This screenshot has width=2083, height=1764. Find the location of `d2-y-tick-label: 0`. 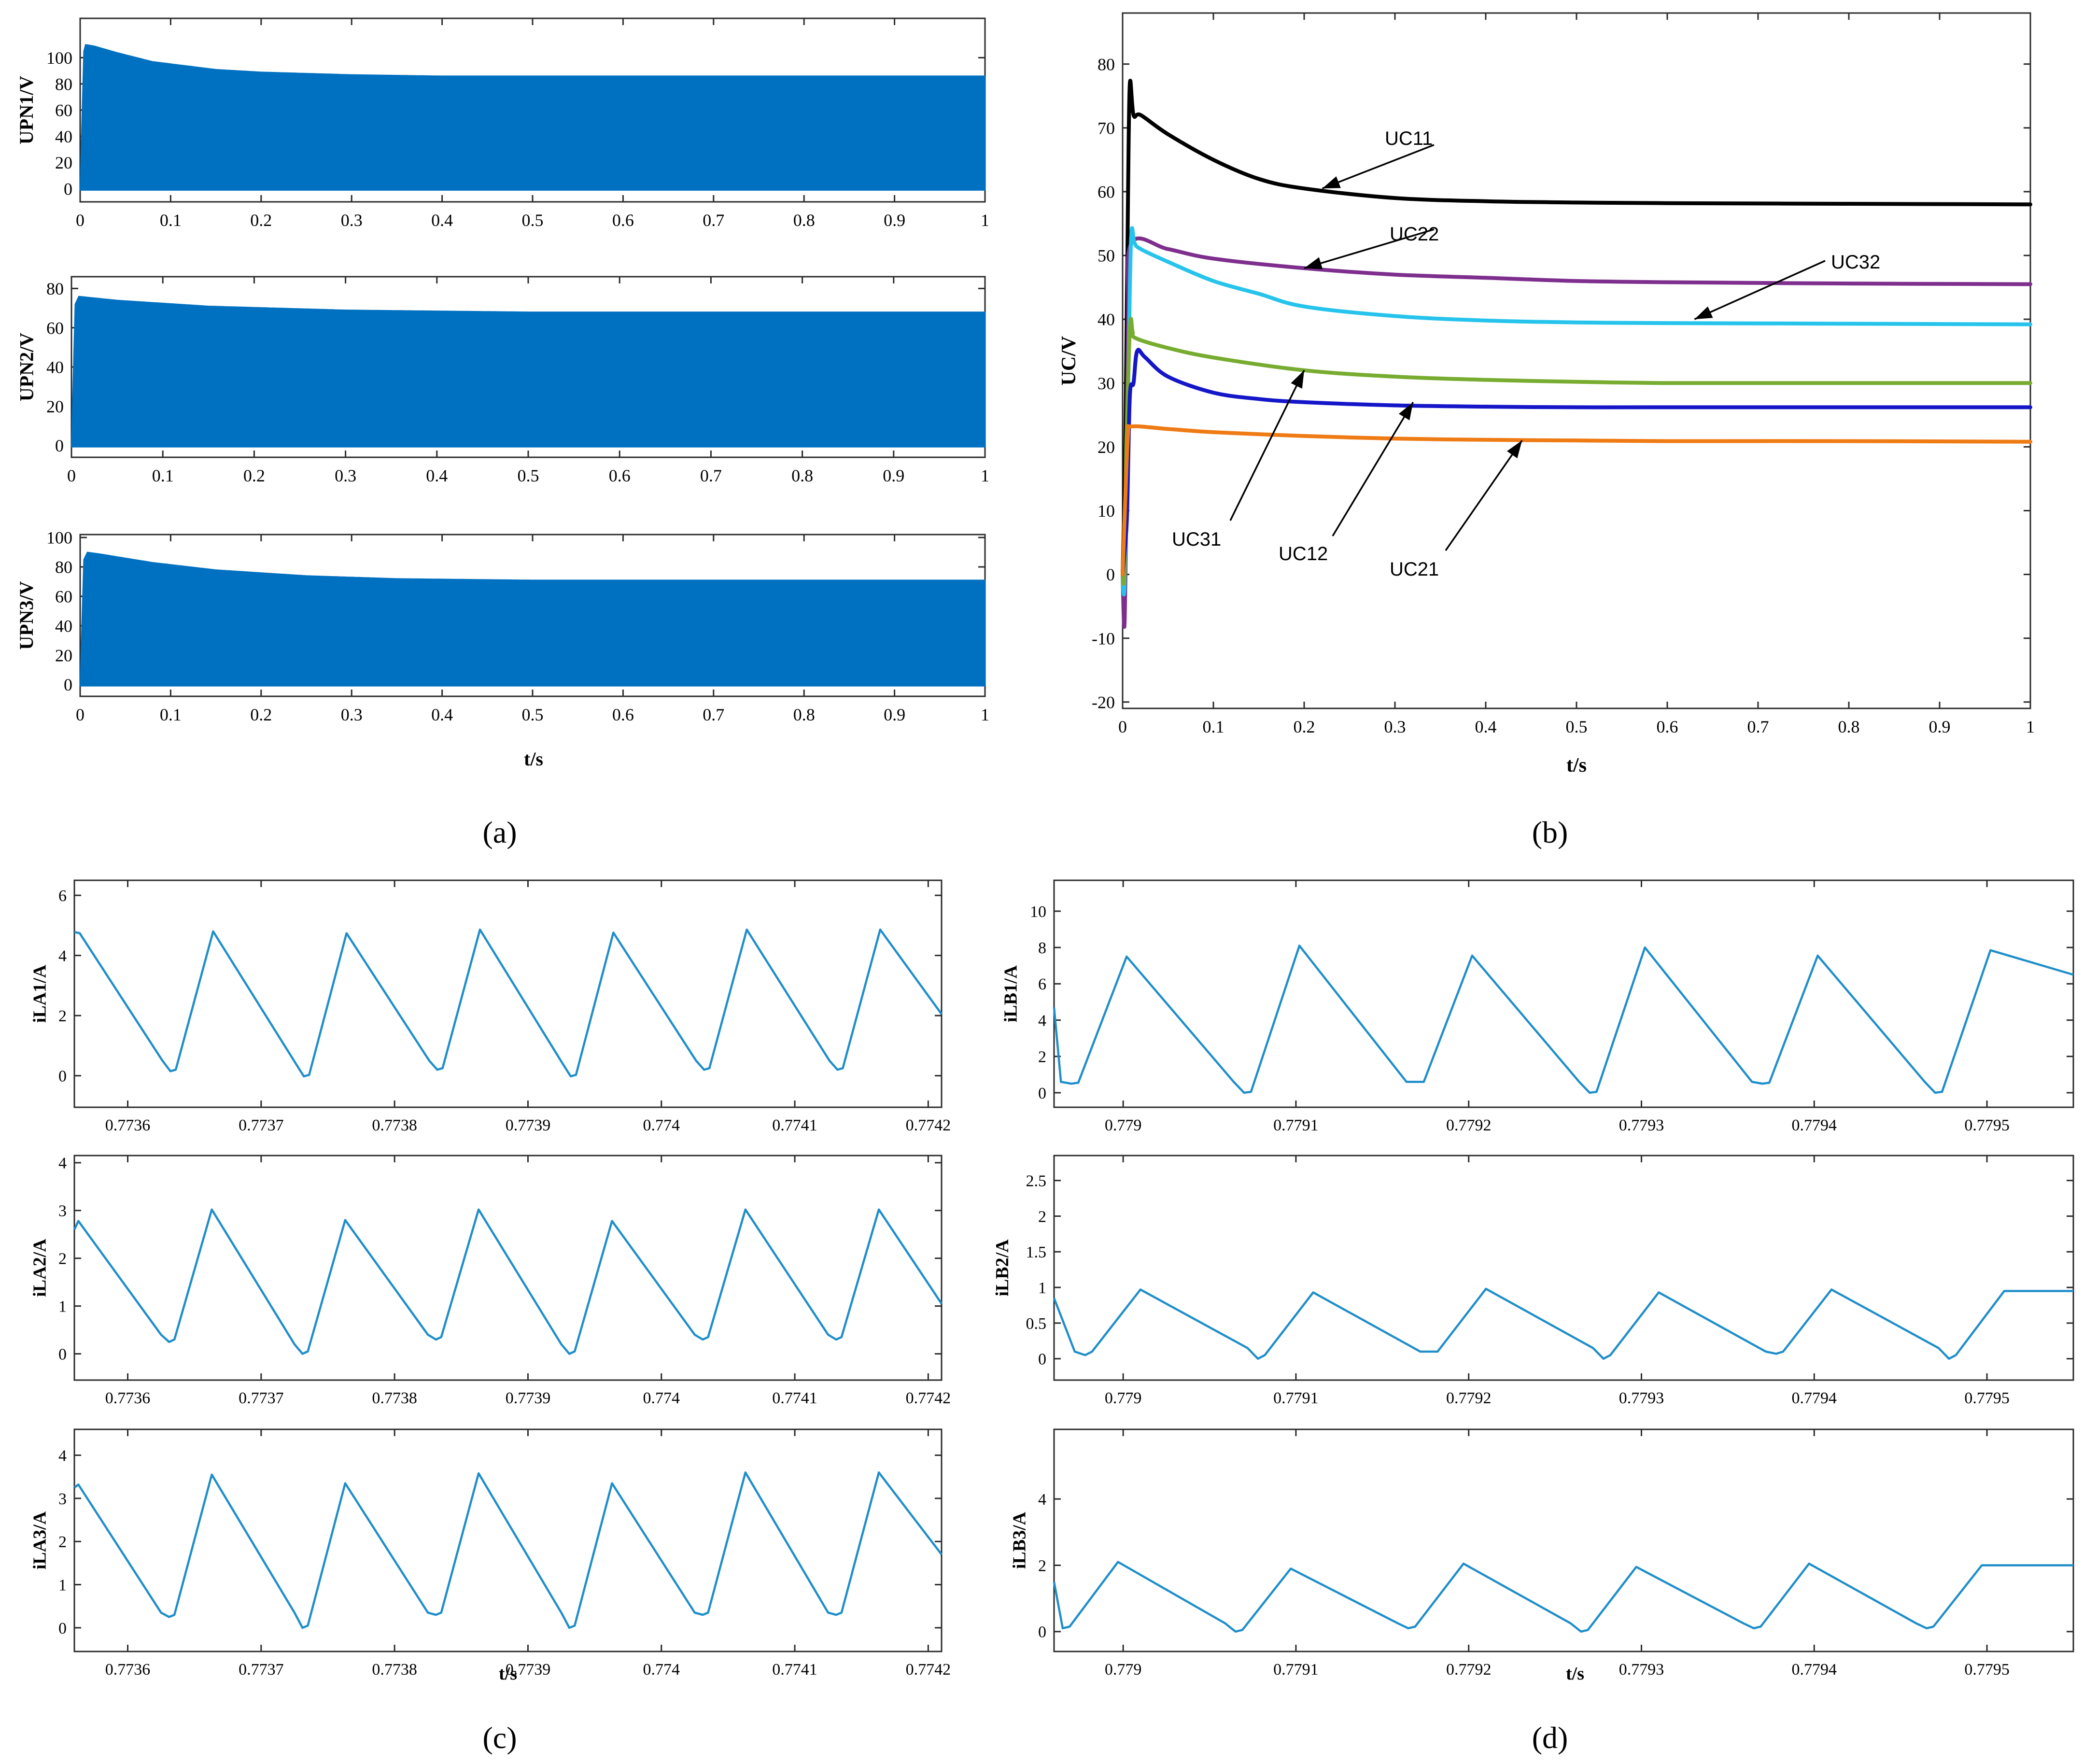

d2-y-tick-label: 0 is located at coordinates (1042, 1360).